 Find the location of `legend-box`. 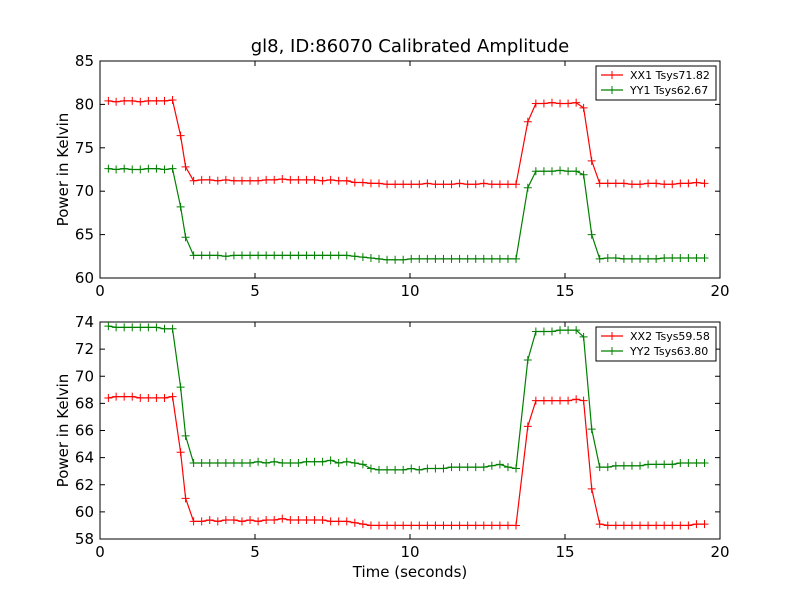

legend-box is located at coordinates (656, 344).